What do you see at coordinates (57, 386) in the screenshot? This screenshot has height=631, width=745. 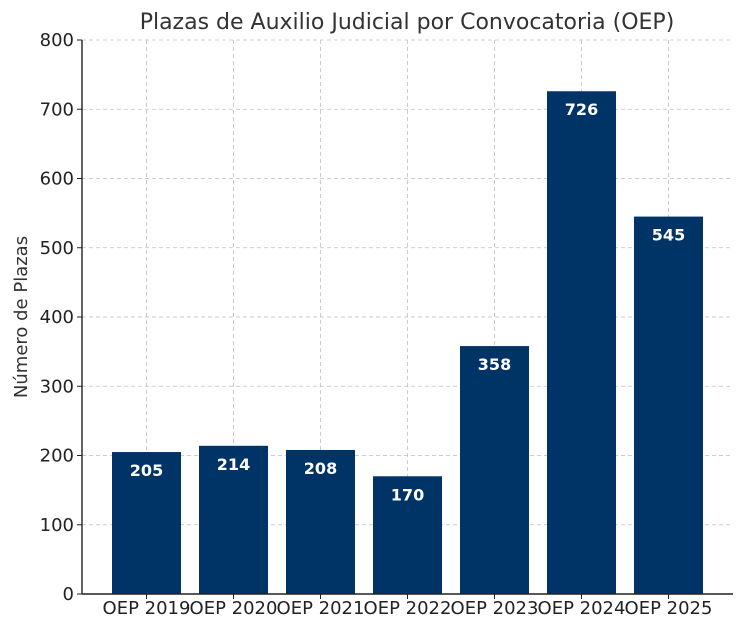 I see `y-tick-label: 300` at bounding box center [57, 386].